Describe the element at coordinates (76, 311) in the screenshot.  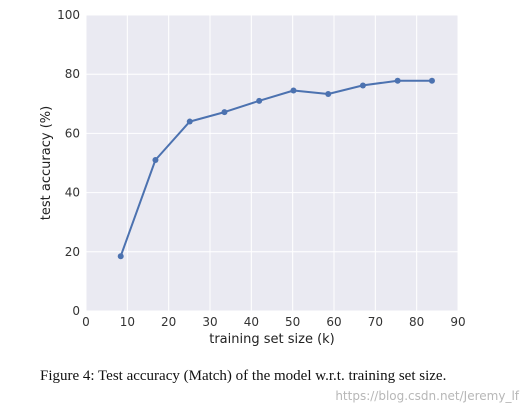
I see `y-tick-label: 0` at that location.